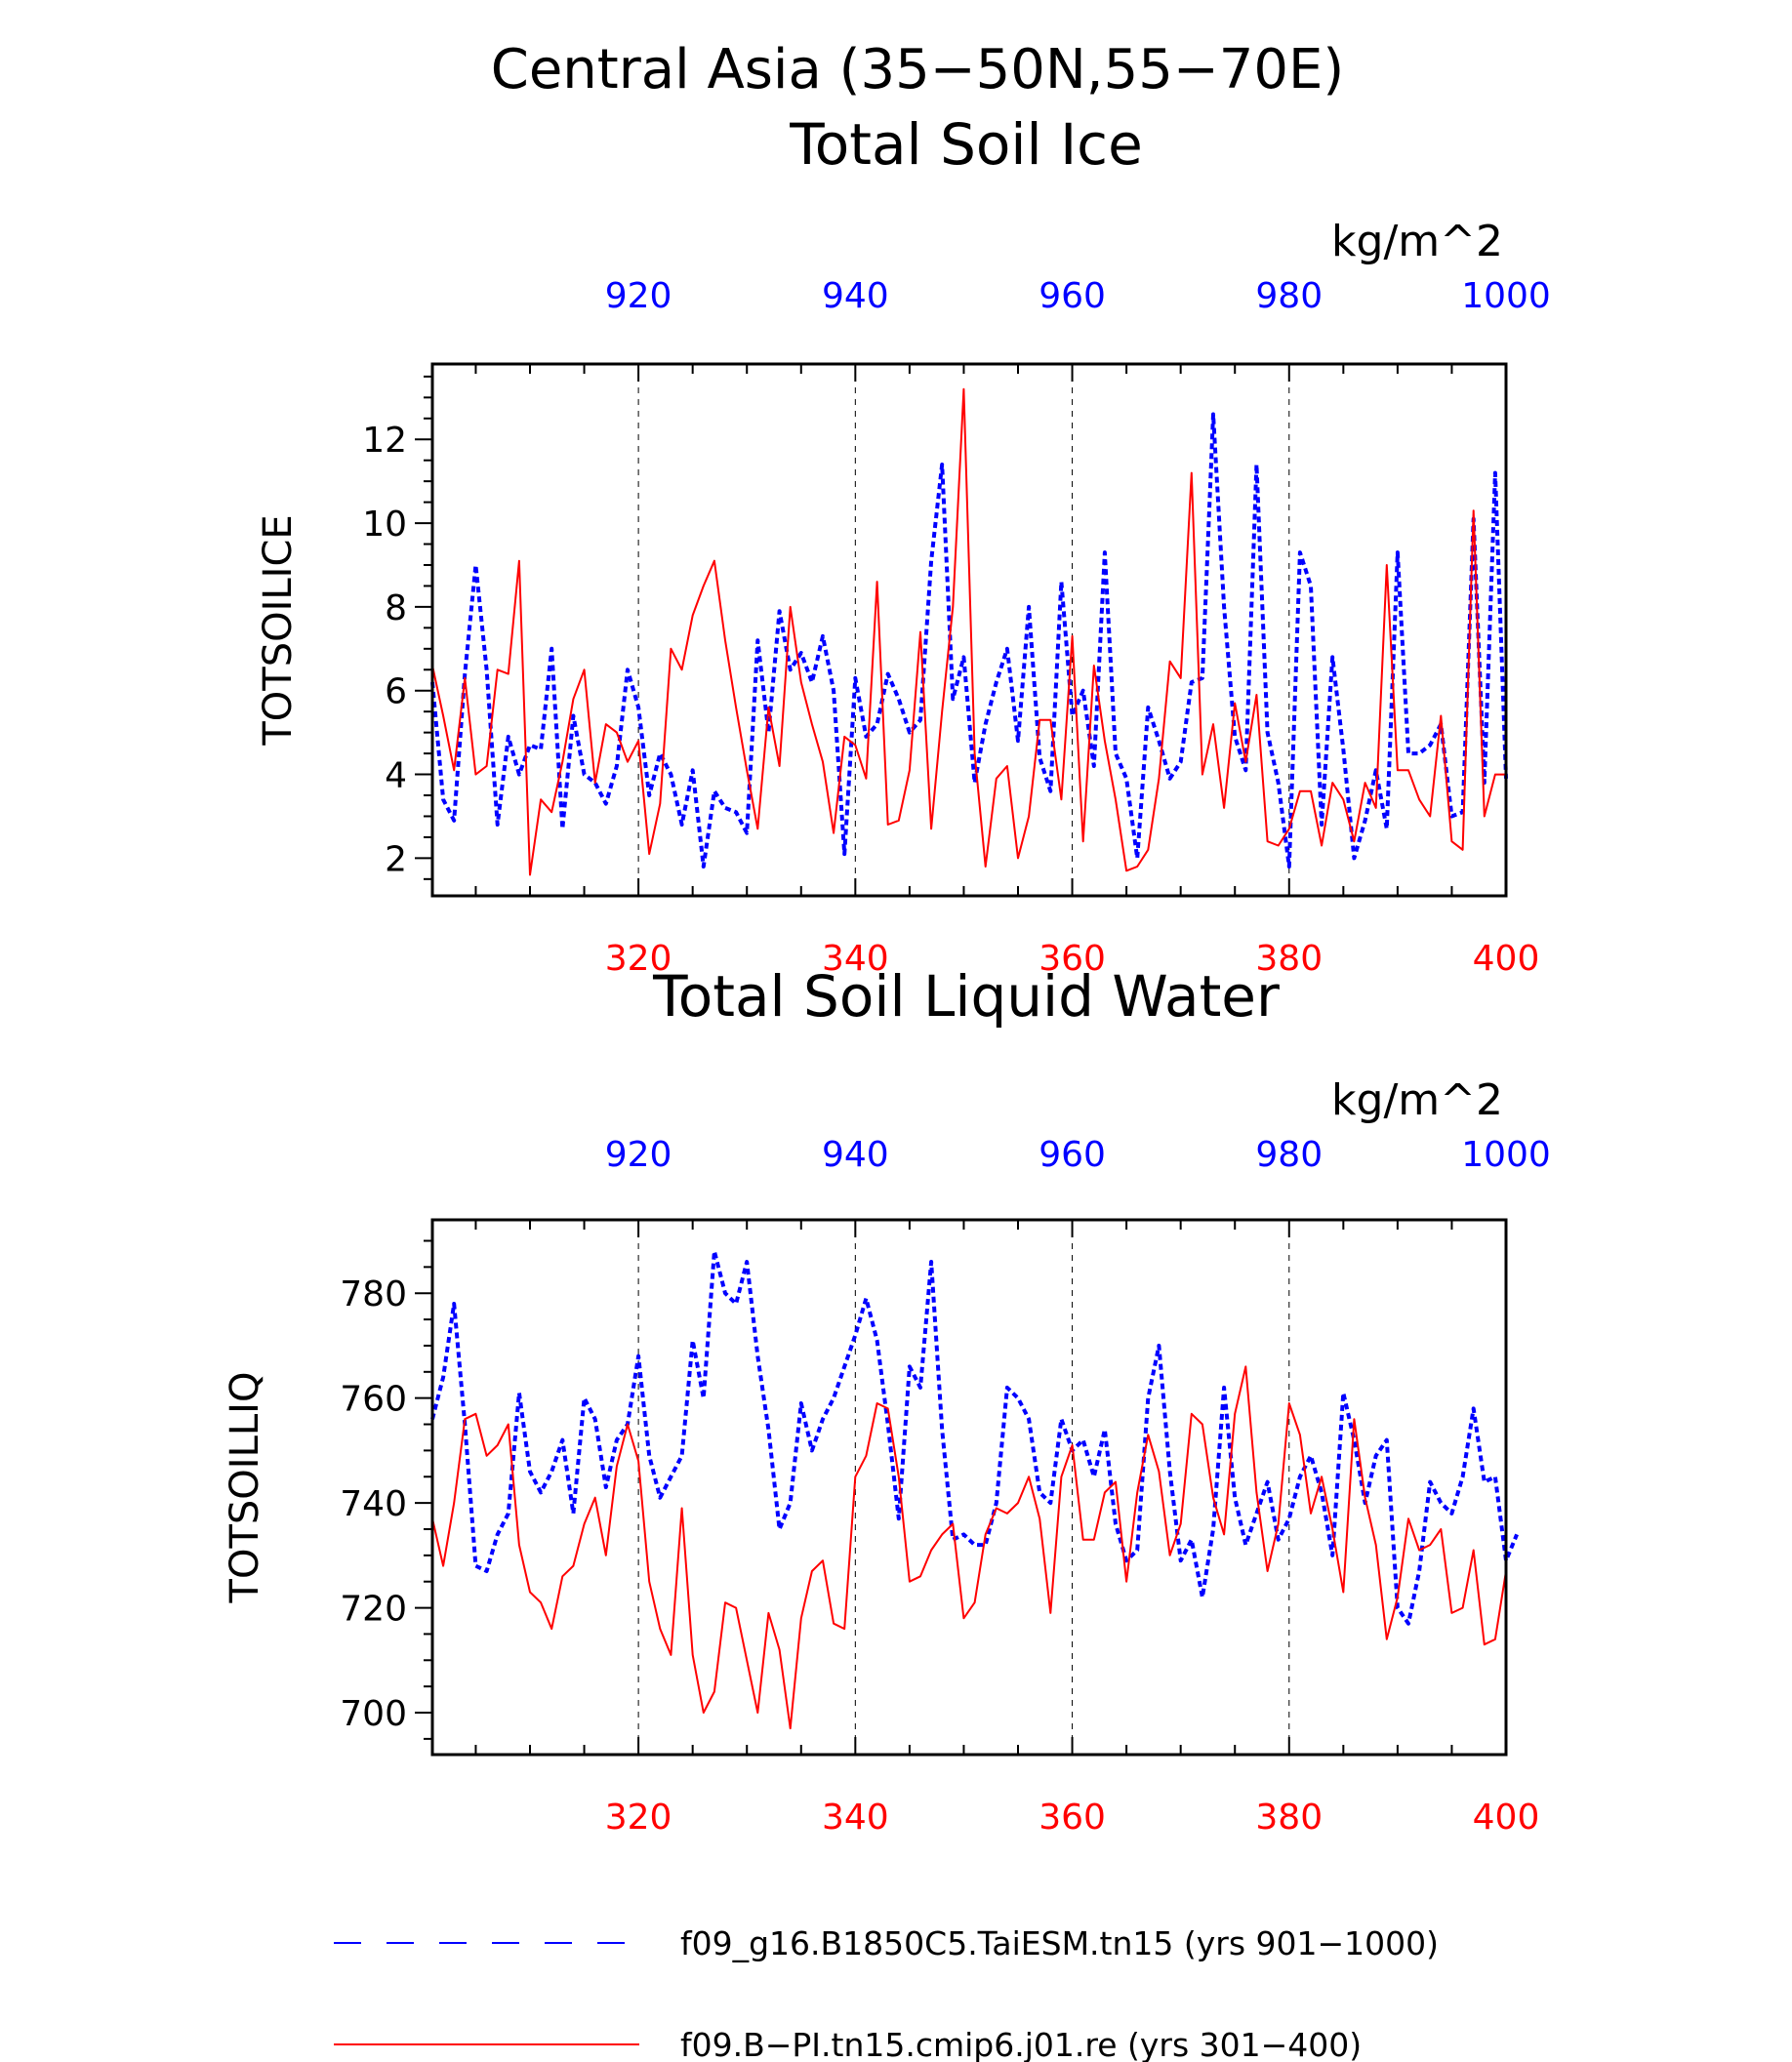 The image size is (1792, 2062). What do you see at coordinates (373, 1294) in the screenshot?
I see `y-tick-label: 780` at bounding box center [373, 1294].